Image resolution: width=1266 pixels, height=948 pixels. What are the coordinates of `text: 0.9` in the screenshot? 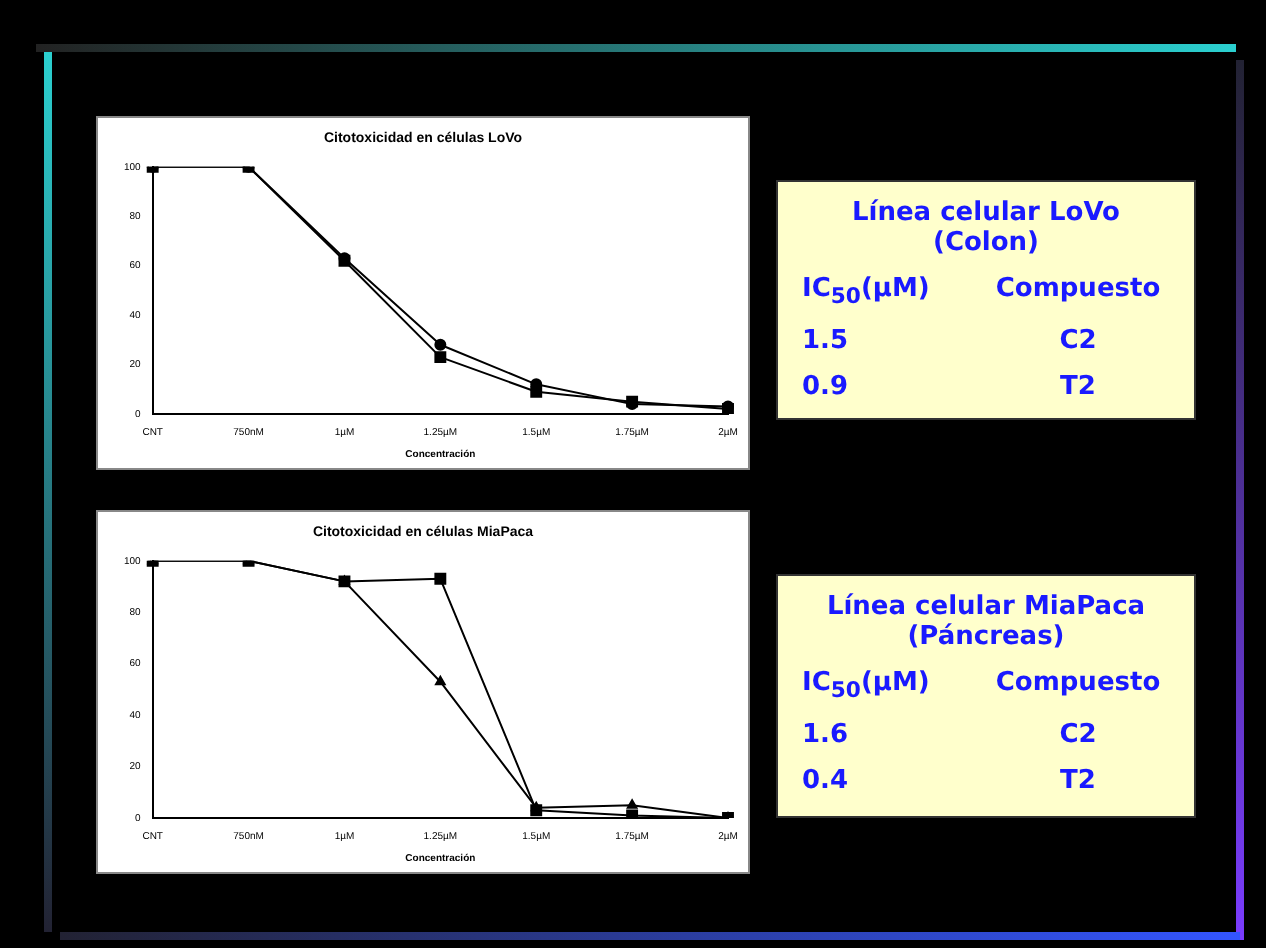 It's located at (826, 386).